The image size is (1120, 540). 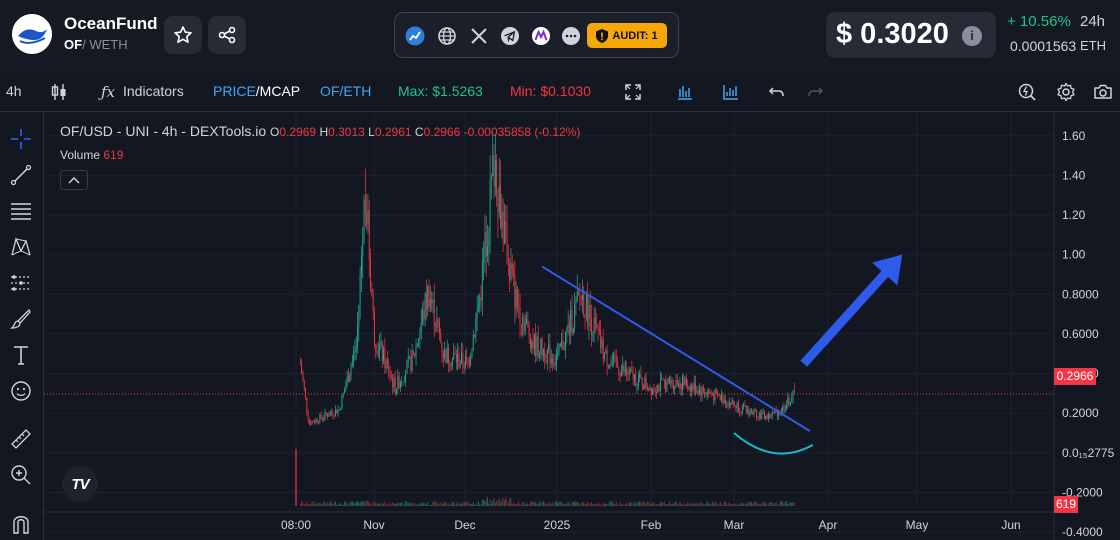 I want to click on interval-selector: 4h, so click(x=14, y=91).